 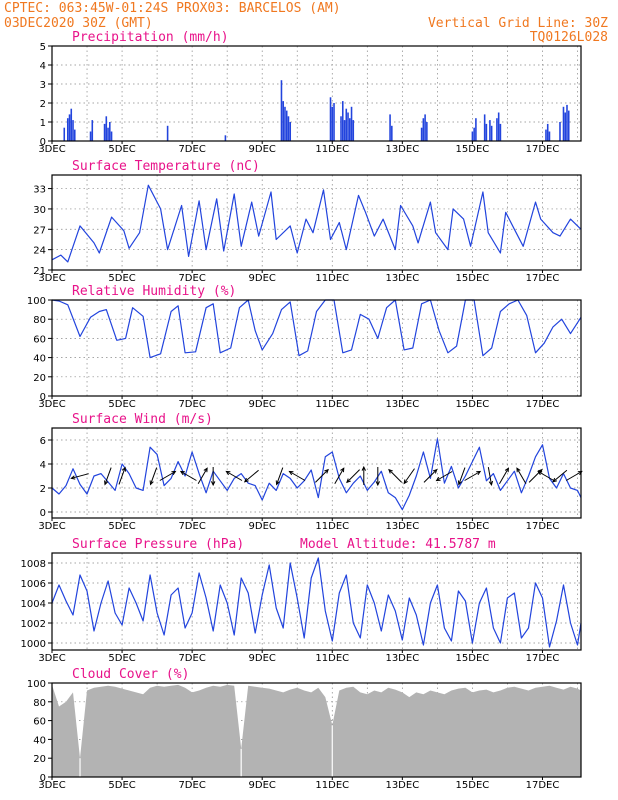 I want to click on ytick-label: 6, so click(x=43, y=441).